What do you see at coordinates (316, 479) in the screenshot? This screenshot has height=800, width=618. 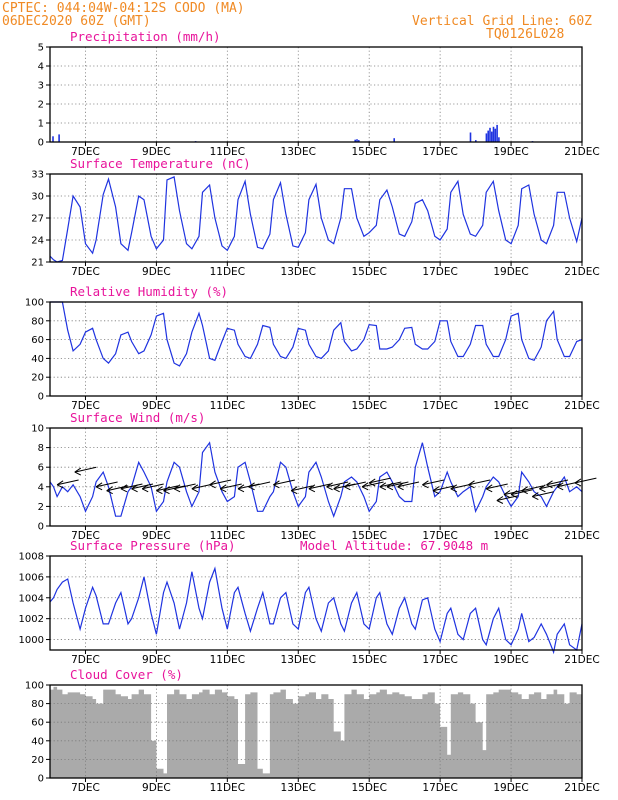 I see `wind-series-line` at bounding box center [316, 479].